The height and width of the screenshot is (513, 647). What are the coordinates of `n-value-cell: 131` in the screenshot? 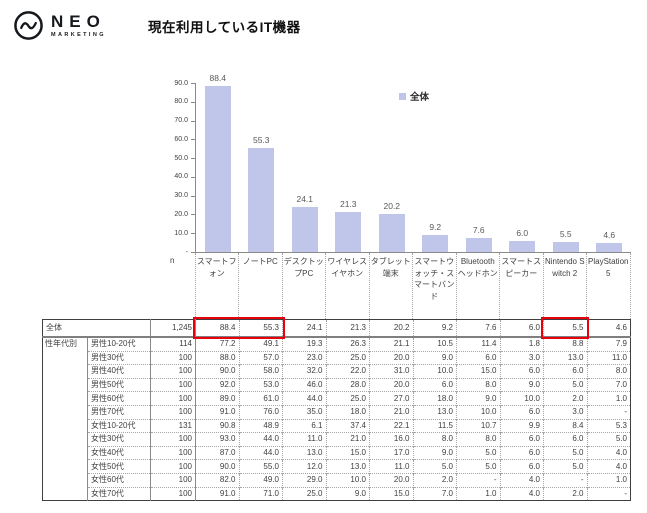 It's located at (173, 425).